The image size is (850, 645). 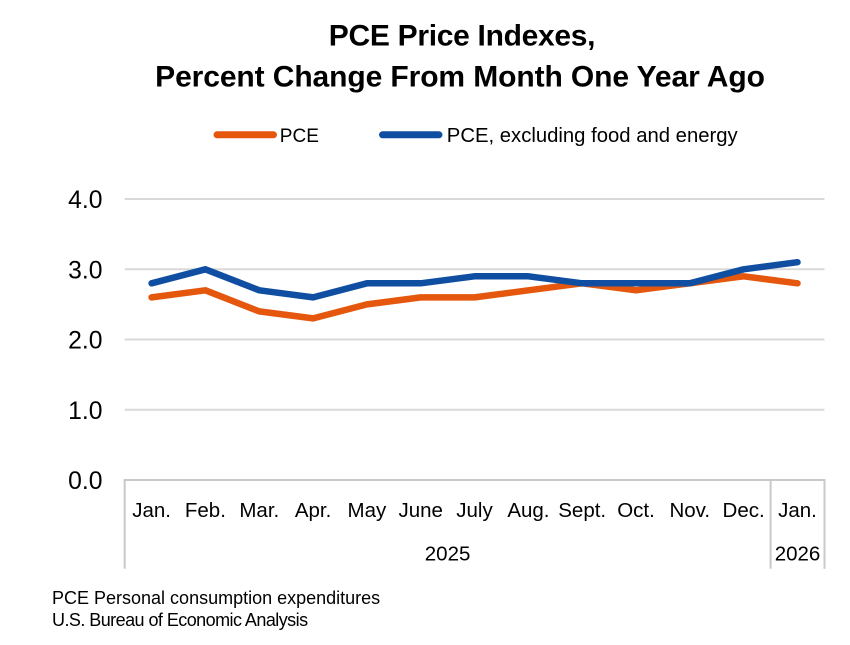 What do you see at coordinates (205, 510) in the screenshot?
I see `svg-text: Feb.` at bounding box center [205, 510].